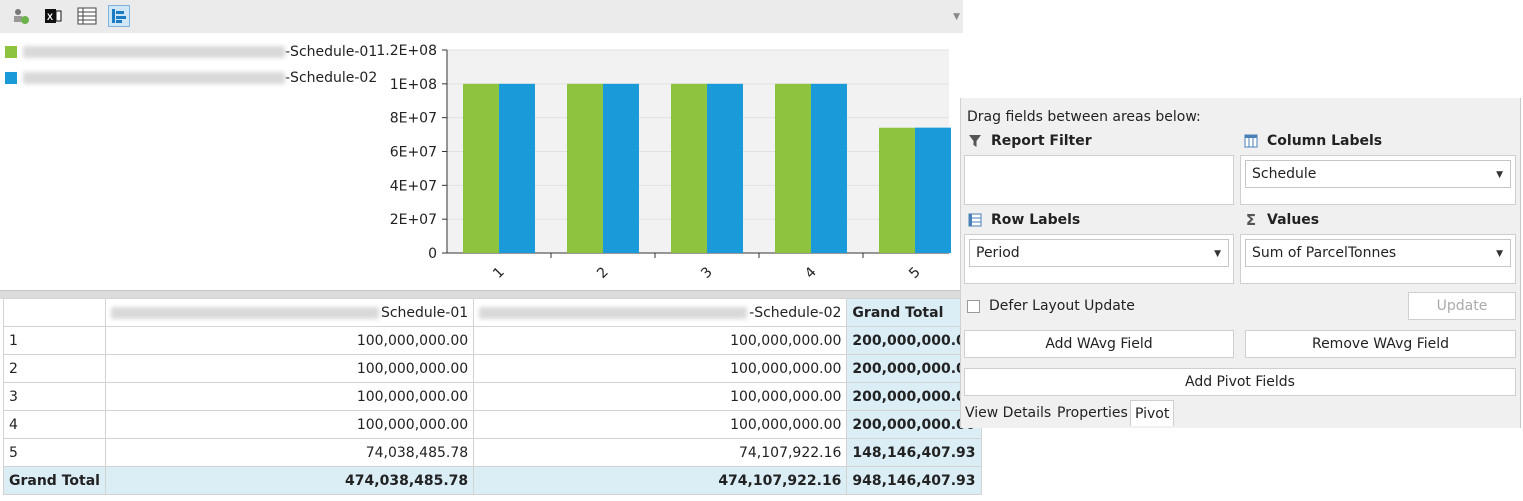 Image resolution: width=1523 pixels, height=501 pixels. I want to click on row-field-select: Period ▼, so click(1099, 253).